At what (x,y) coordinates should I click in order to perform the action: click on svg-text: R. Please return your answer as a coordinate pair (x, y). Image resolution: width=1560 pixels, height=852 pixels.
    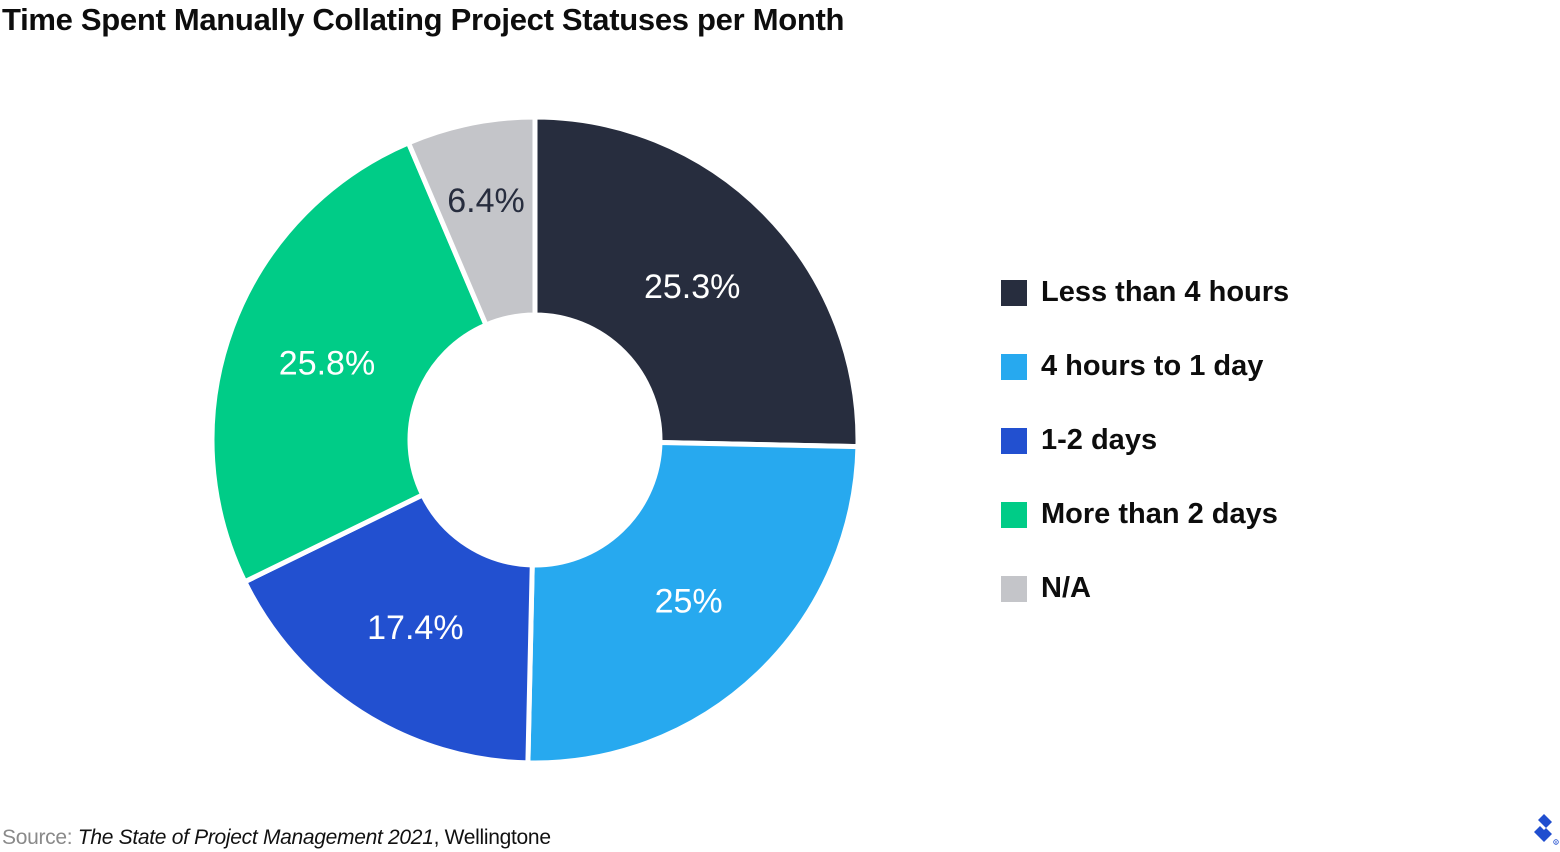
    Looking at the image, I should click on (1556, 842).